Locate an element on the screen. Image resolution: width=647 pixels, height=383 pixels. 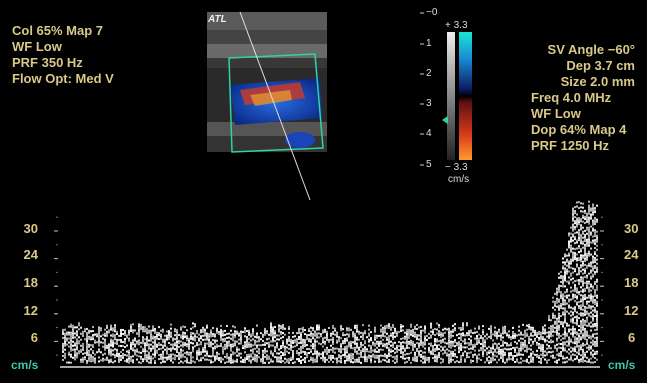
sample-size: Size 2.0 mm is located at coordinates (597, 81).